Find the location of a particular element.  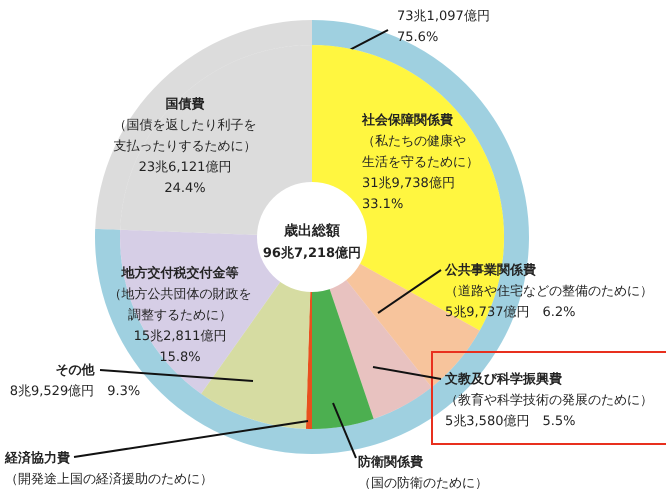

text: 歳出総額 is located at coordinates (311, 230).